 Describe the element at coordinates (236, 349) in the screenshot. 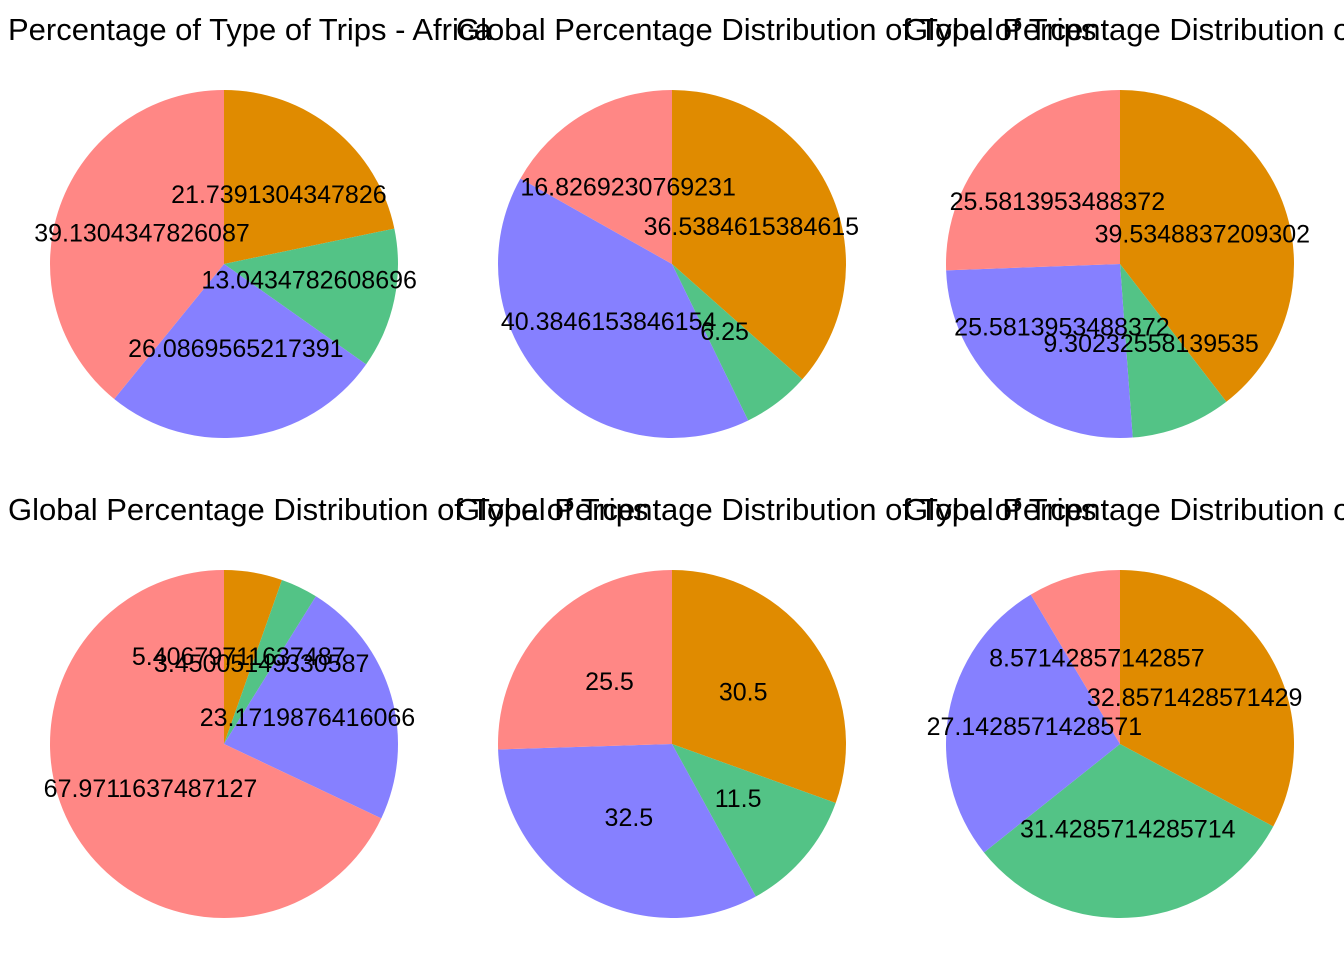

I see `pie-1-slice-3-label: 26.0869565217391` at that location.